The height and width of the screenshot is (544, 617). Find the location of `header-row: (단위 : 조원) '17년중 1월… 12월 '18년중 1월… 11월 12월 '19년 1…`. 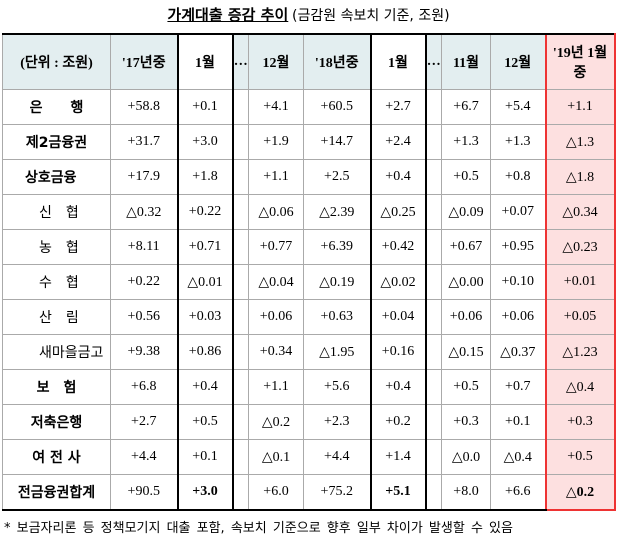

header-row: (단위 : 조원) '17년중 1월… 12월 '18년중 1월… 11월 12월 '19년 1… is located at coordinates (309, 61).